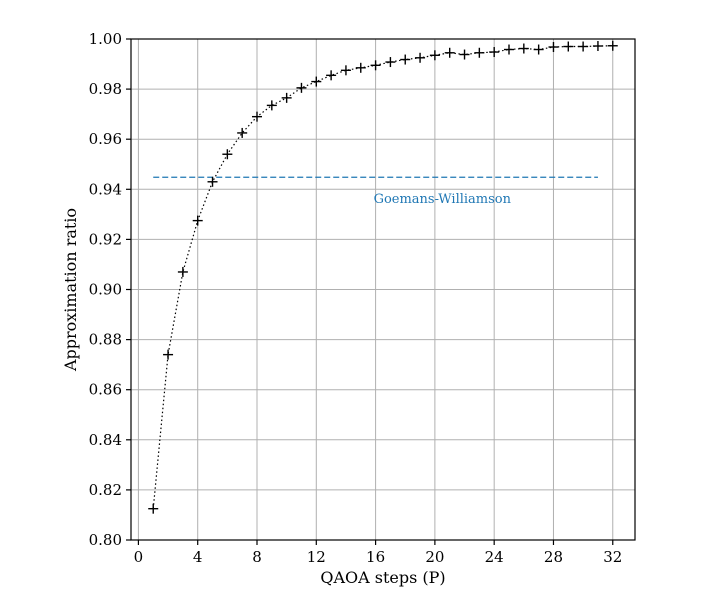  I want to click on y-tick-label: 0.96, so click(105, 139).